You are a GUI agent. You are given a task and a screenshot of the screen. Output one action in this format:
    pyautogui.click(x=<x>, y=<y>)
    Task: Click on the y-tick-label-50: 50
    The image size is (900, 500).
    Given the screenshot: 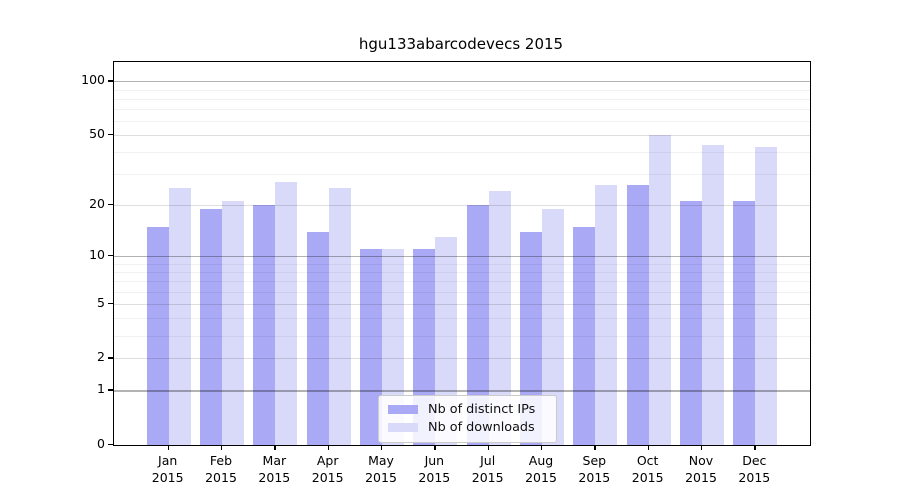 What is the action you would take?
    pyautogui.click(x=97, y=134)
    